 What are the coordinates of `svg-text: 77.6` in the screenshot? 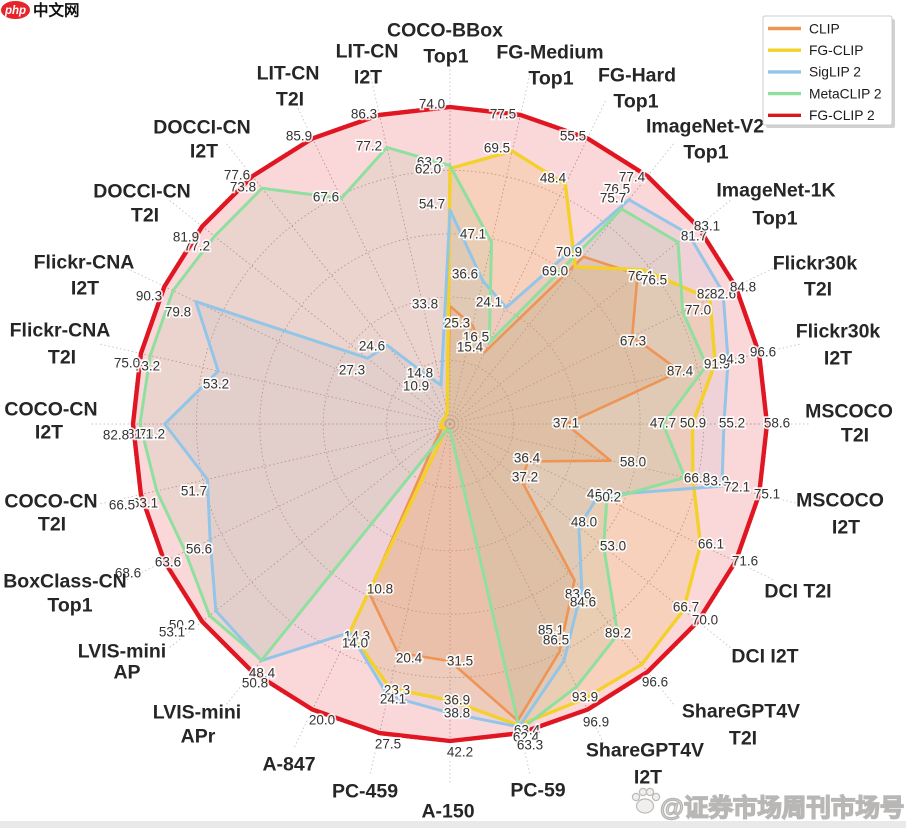 It's located at (237, 175).